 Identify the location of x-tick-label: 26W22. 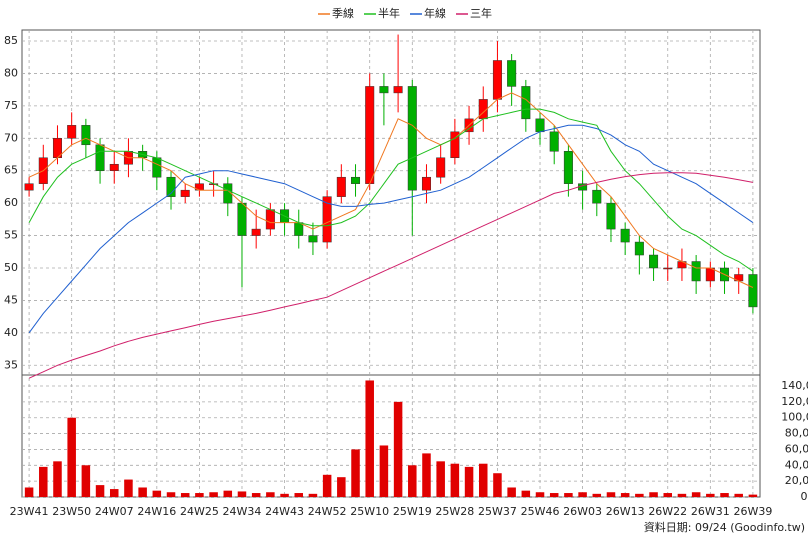
(667, 511).